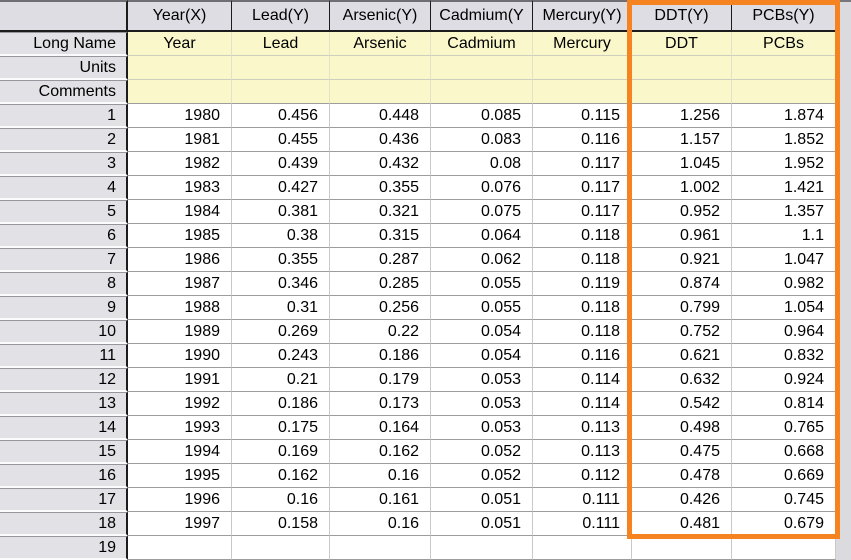  Describe the element at coordinates (64, 428) in the screenshot. I see `row-header-14: 14` at that location.